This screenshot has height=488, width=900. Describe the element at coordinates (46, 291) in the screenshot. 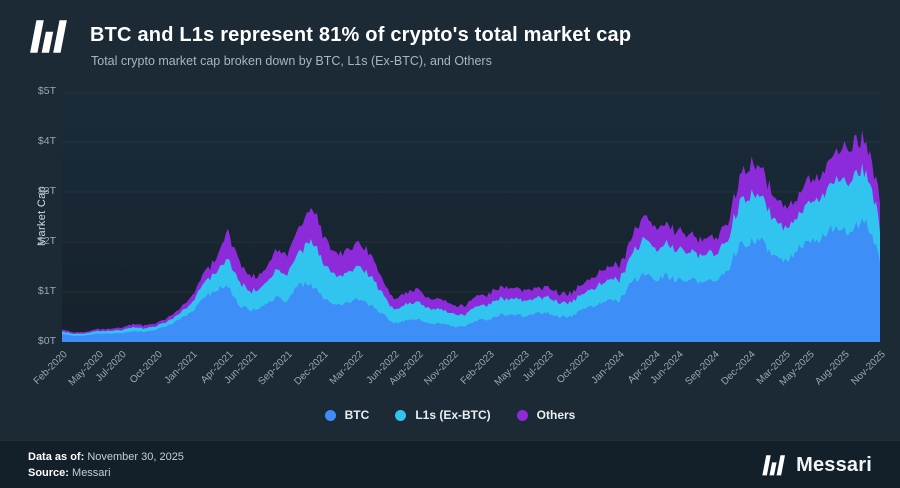

I see `y-tick-label: $1T` at that location.